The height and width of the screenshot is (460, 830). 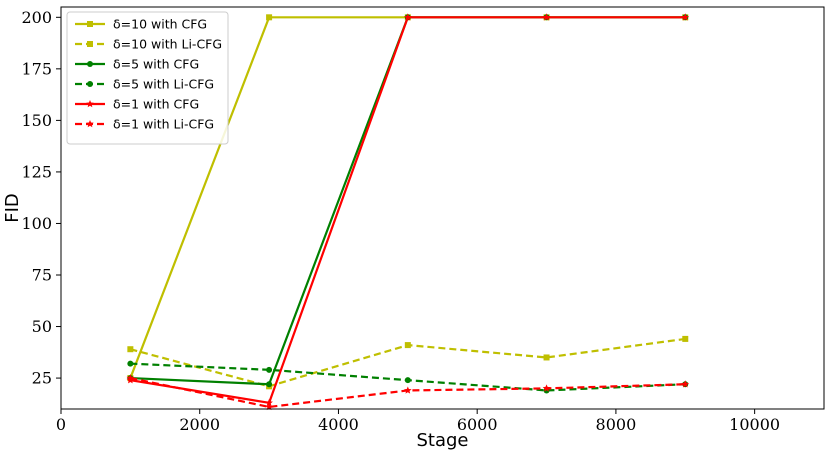 I want to click on legend-label: δ=10 with CFG, so click(x=160, y=24).